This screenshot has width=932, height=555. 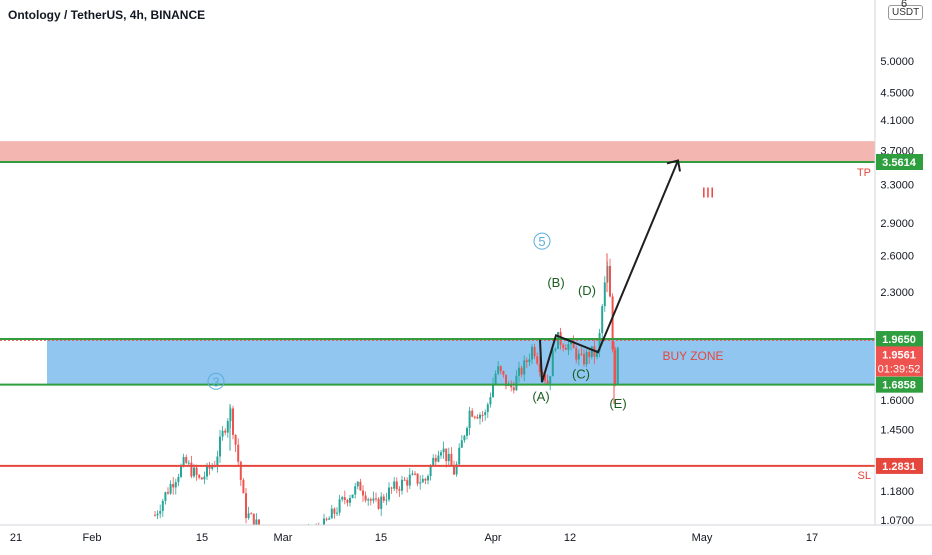 What do you see at coordinates (897, 224) in the screenshot?
I see `price-tick: 2.9000` at bounding box center [897, 224].